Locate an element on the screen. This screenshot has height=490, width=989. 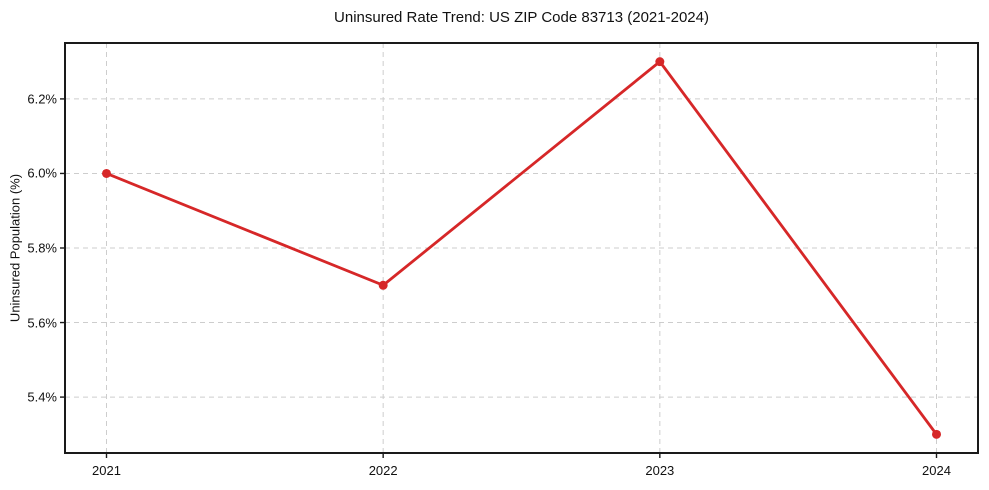
y-tick-label: 5.4% is located at coordinates (42, 397).